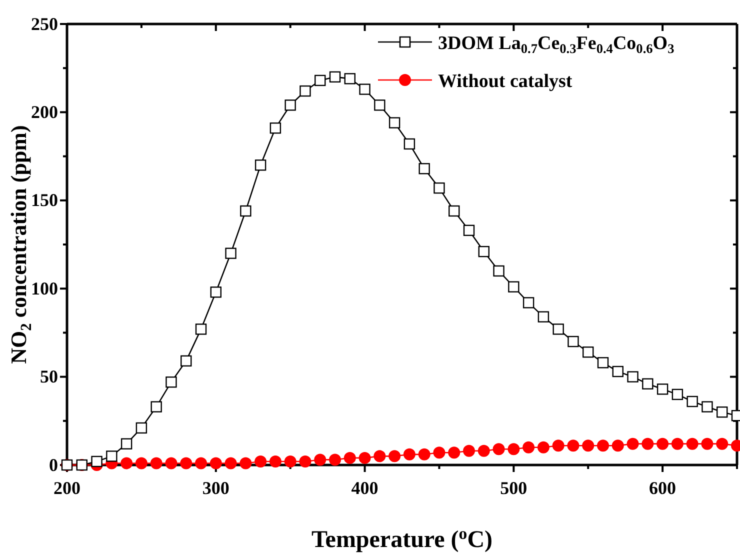 This screenshot has width=740, height=559. I want to click on y-tick-label: 250, so click(44, 24).